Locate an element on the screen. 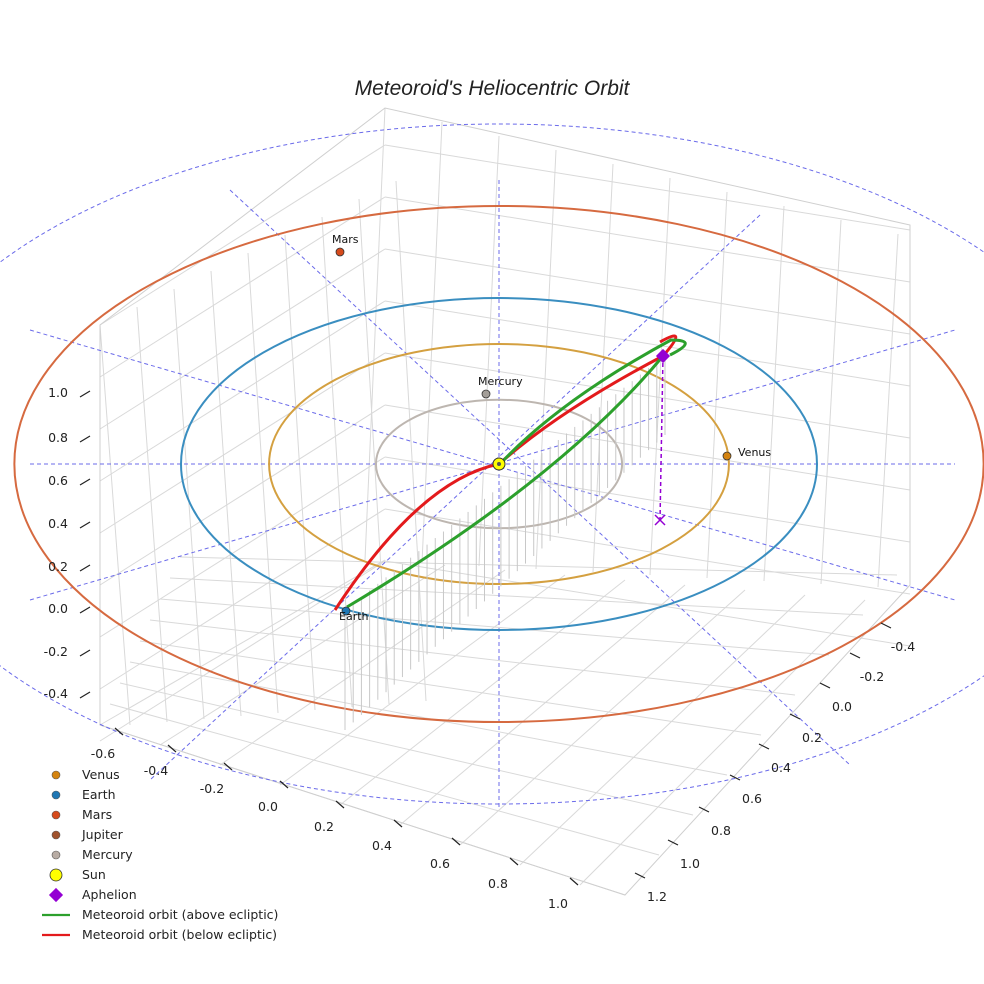 The width and height of the screenshot is (984, 984). x-tick-label: -0.4 is located at coordinates (156, 770).